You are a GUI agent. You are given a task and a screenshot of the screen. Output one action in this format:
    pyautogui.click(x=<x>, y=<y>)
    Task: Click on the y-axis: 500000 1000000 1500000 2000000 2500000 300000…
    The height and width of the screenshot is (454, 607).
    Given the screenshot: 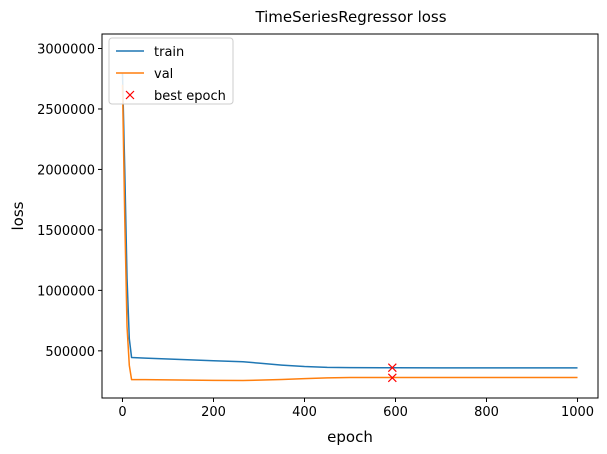 What is the action you would take?
    pyautogui.click(x=69, y=201)
    